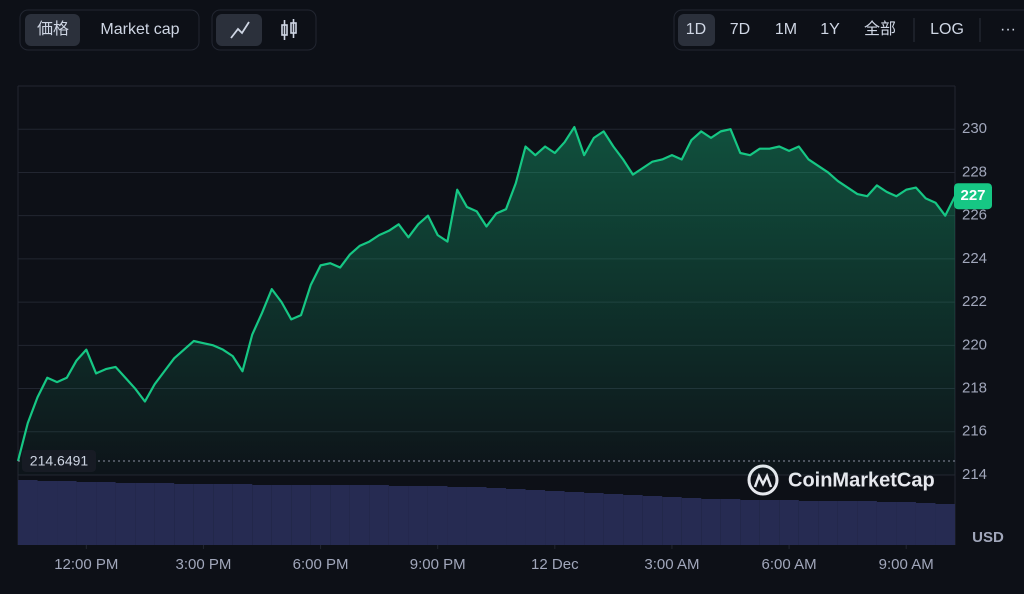 The width and height of the screenshot is (1024, 594). What do you see at coordinates (880, 29) in the screenshot?
I see `range-button: 全部` at bounding box center [880, 29].